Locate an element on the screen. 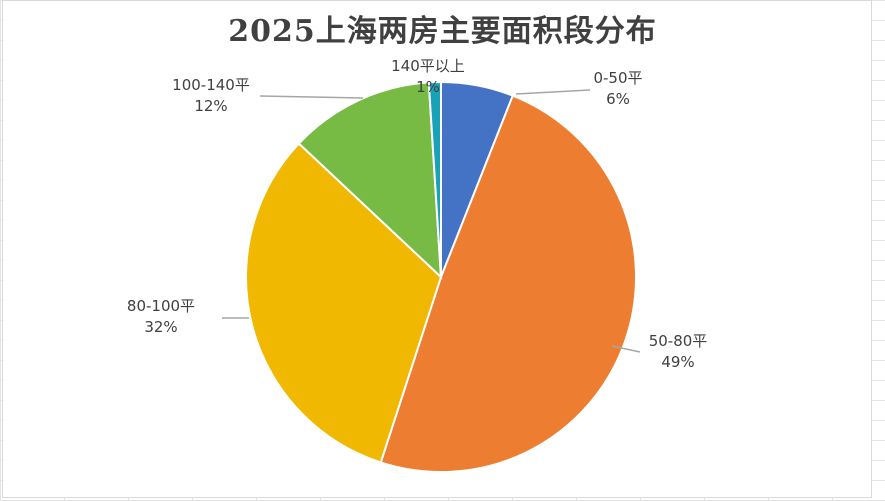 Image resolution: width=885 pixels, height=501 pixels. data-label-percent-4: 1% is located at coordinates (428, 87).